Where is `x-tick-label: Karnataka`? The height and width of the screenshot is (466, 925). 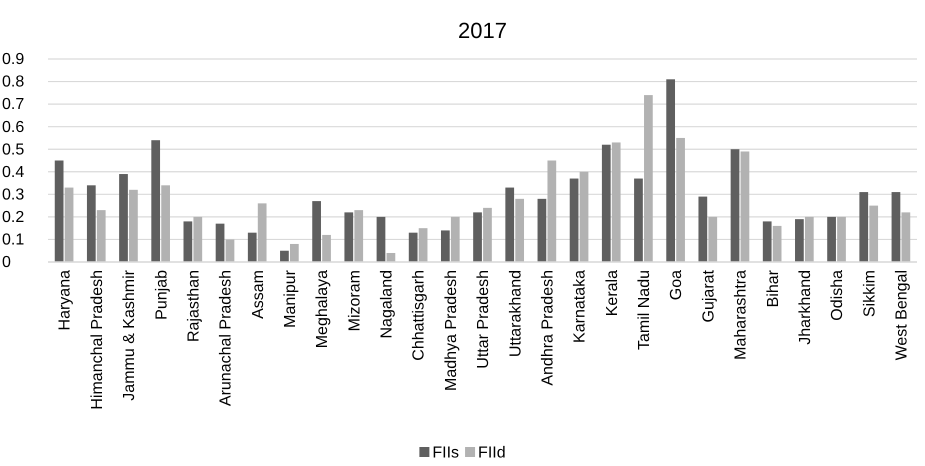
x-tick-label: Karnataka is located at coordinates (580, 306).